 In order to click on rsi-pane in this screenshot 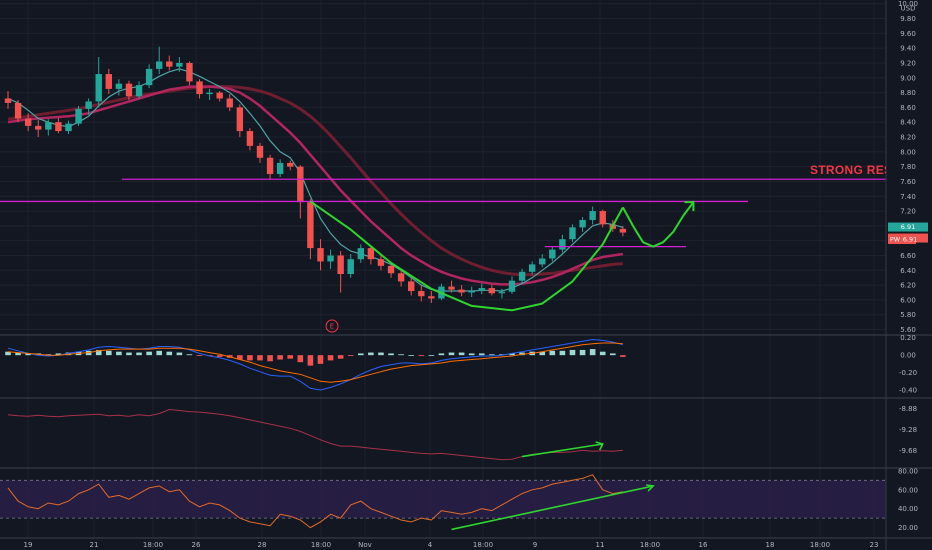, I will do `click(331, 502)`.